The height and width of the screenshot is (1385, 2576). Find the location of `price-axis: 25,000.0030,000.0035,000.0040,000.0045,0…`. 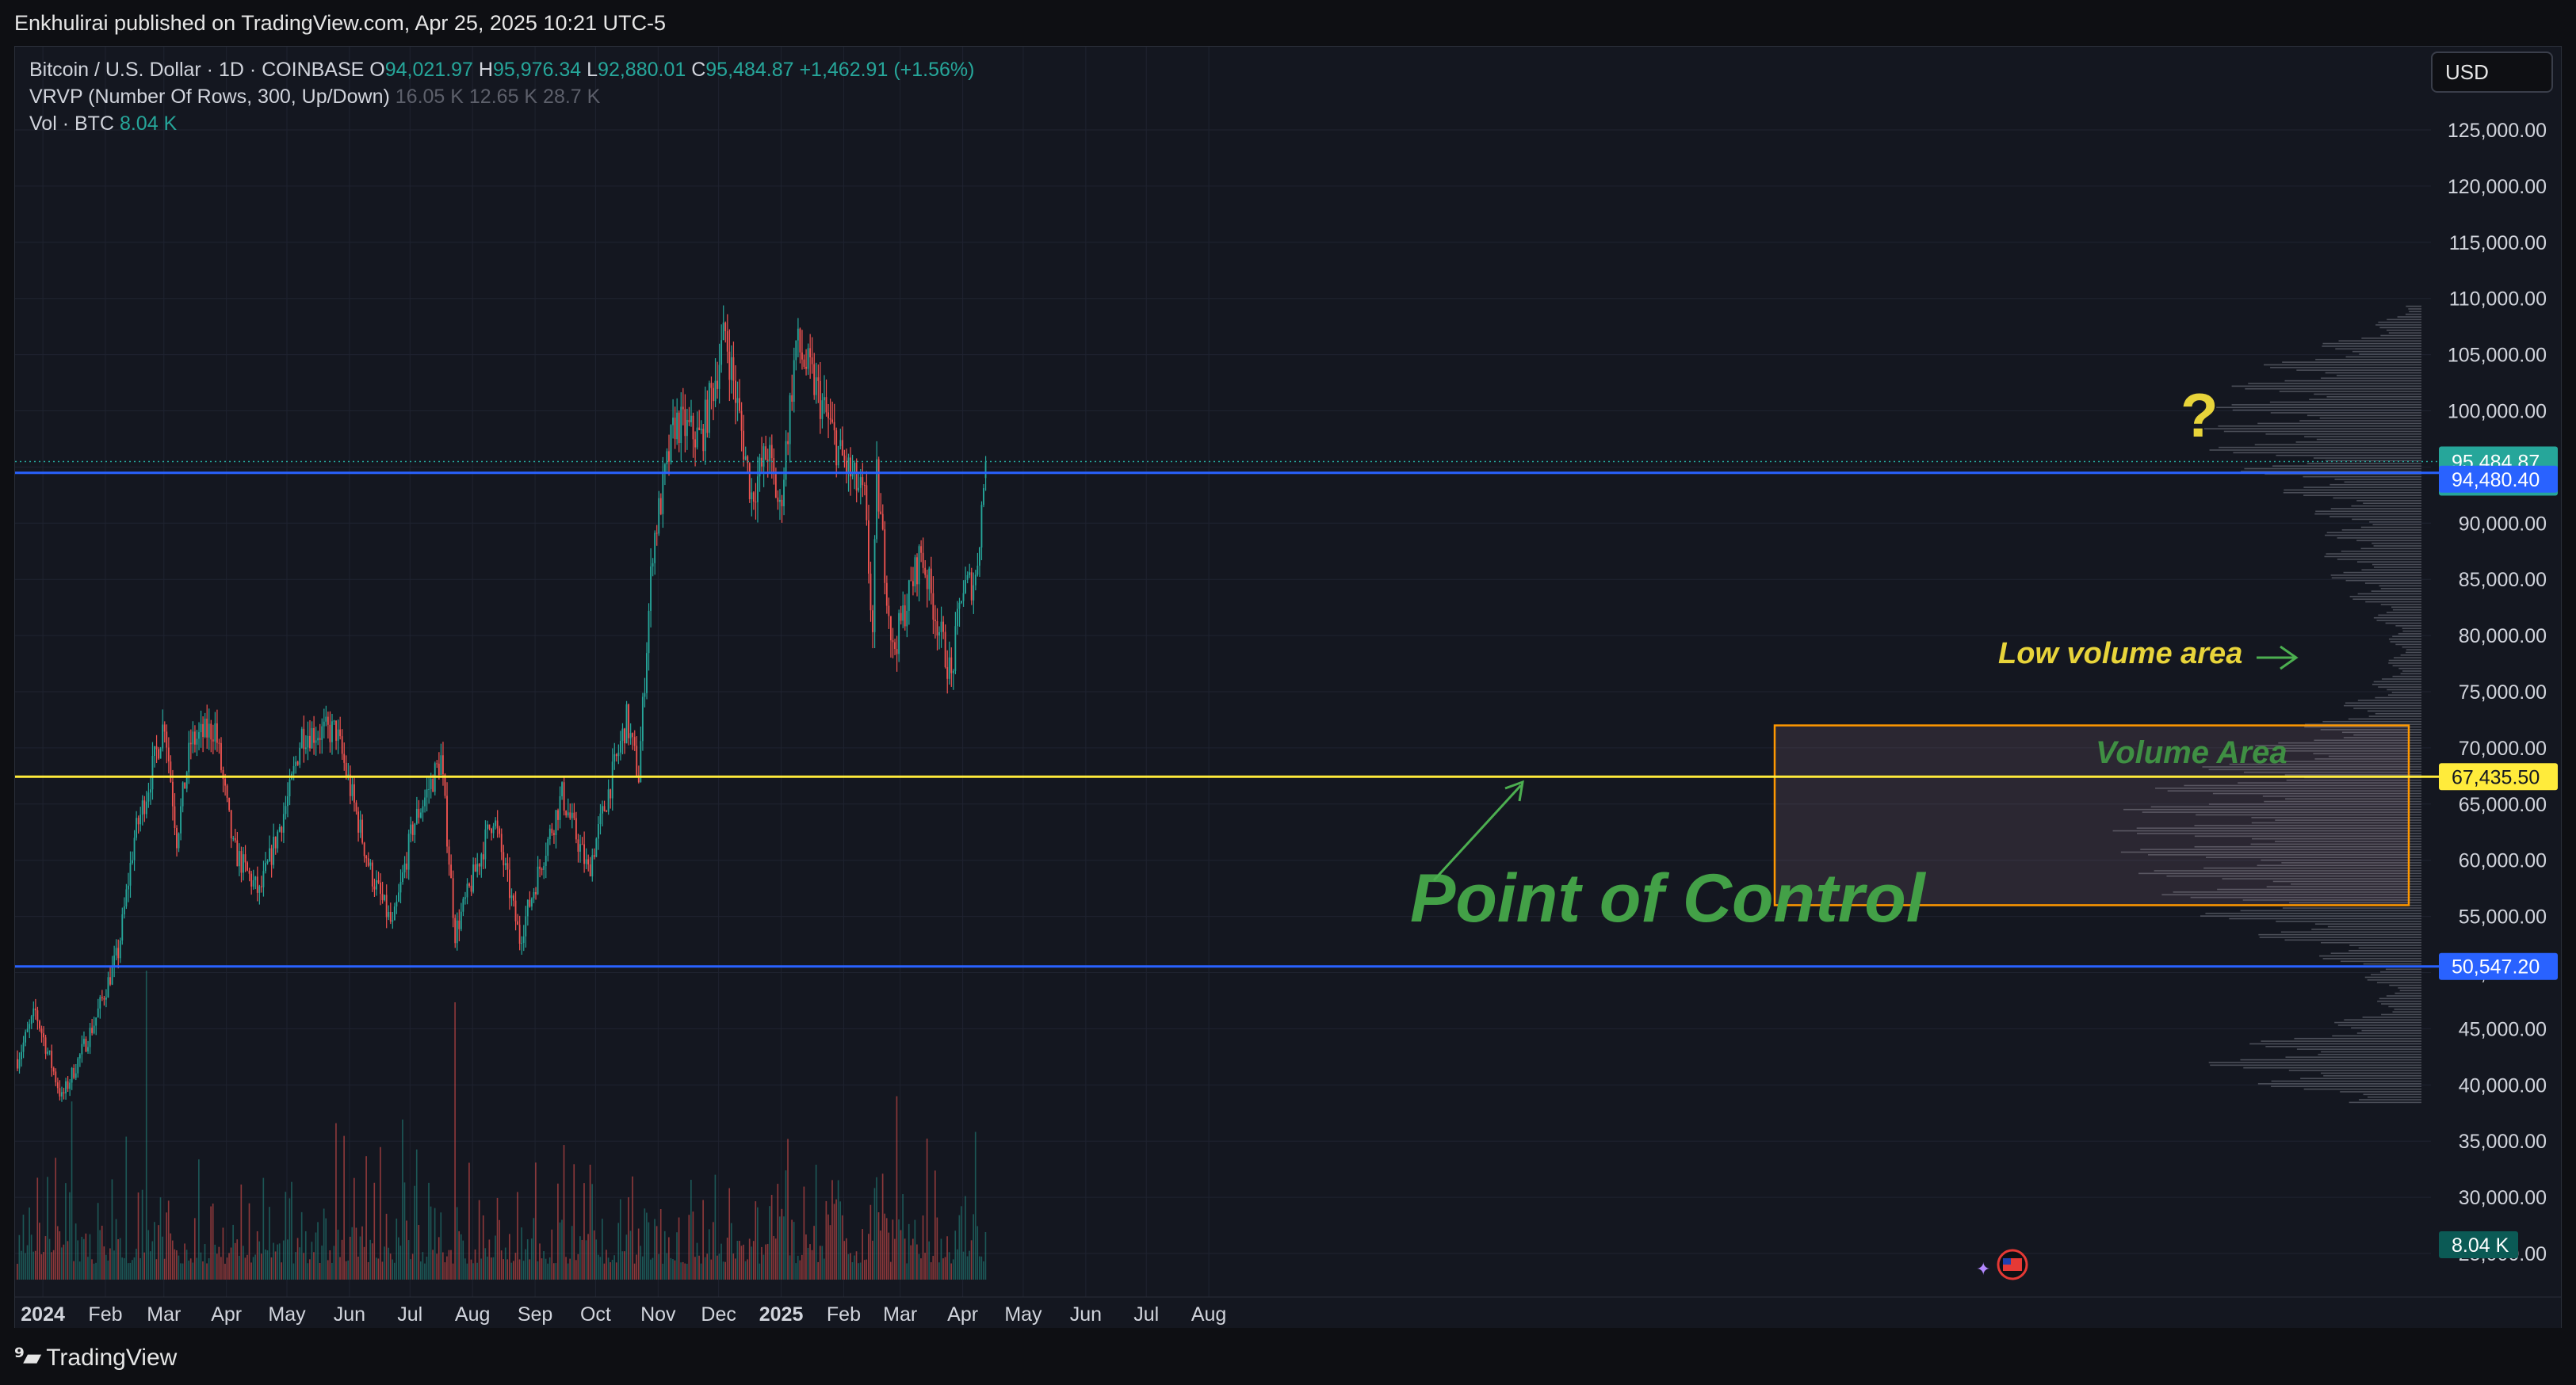

price-axis: 25,000.0030,000.0035,000.0040,000.0045,0… is located at coordinates (2500, 672).